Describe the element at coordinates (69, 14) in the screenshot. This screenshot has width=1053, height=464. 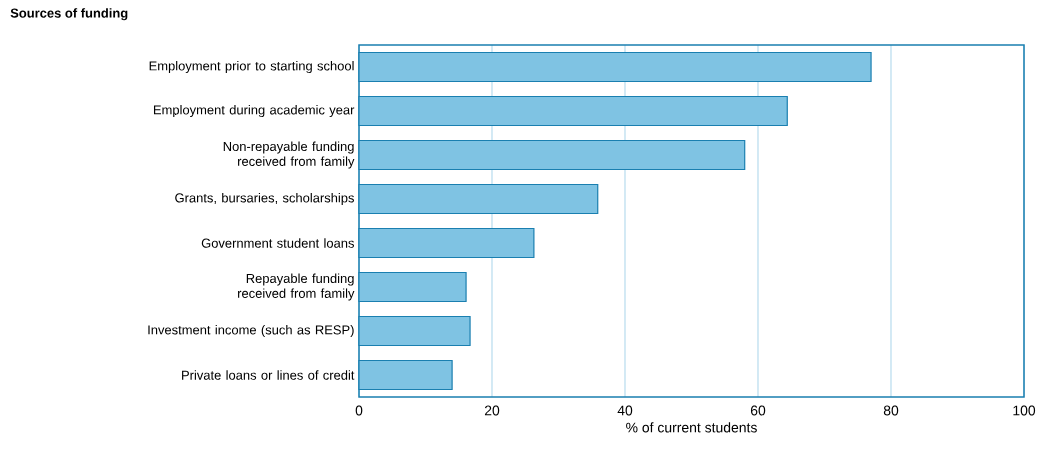
I see `text: Sources of funding` at that location.